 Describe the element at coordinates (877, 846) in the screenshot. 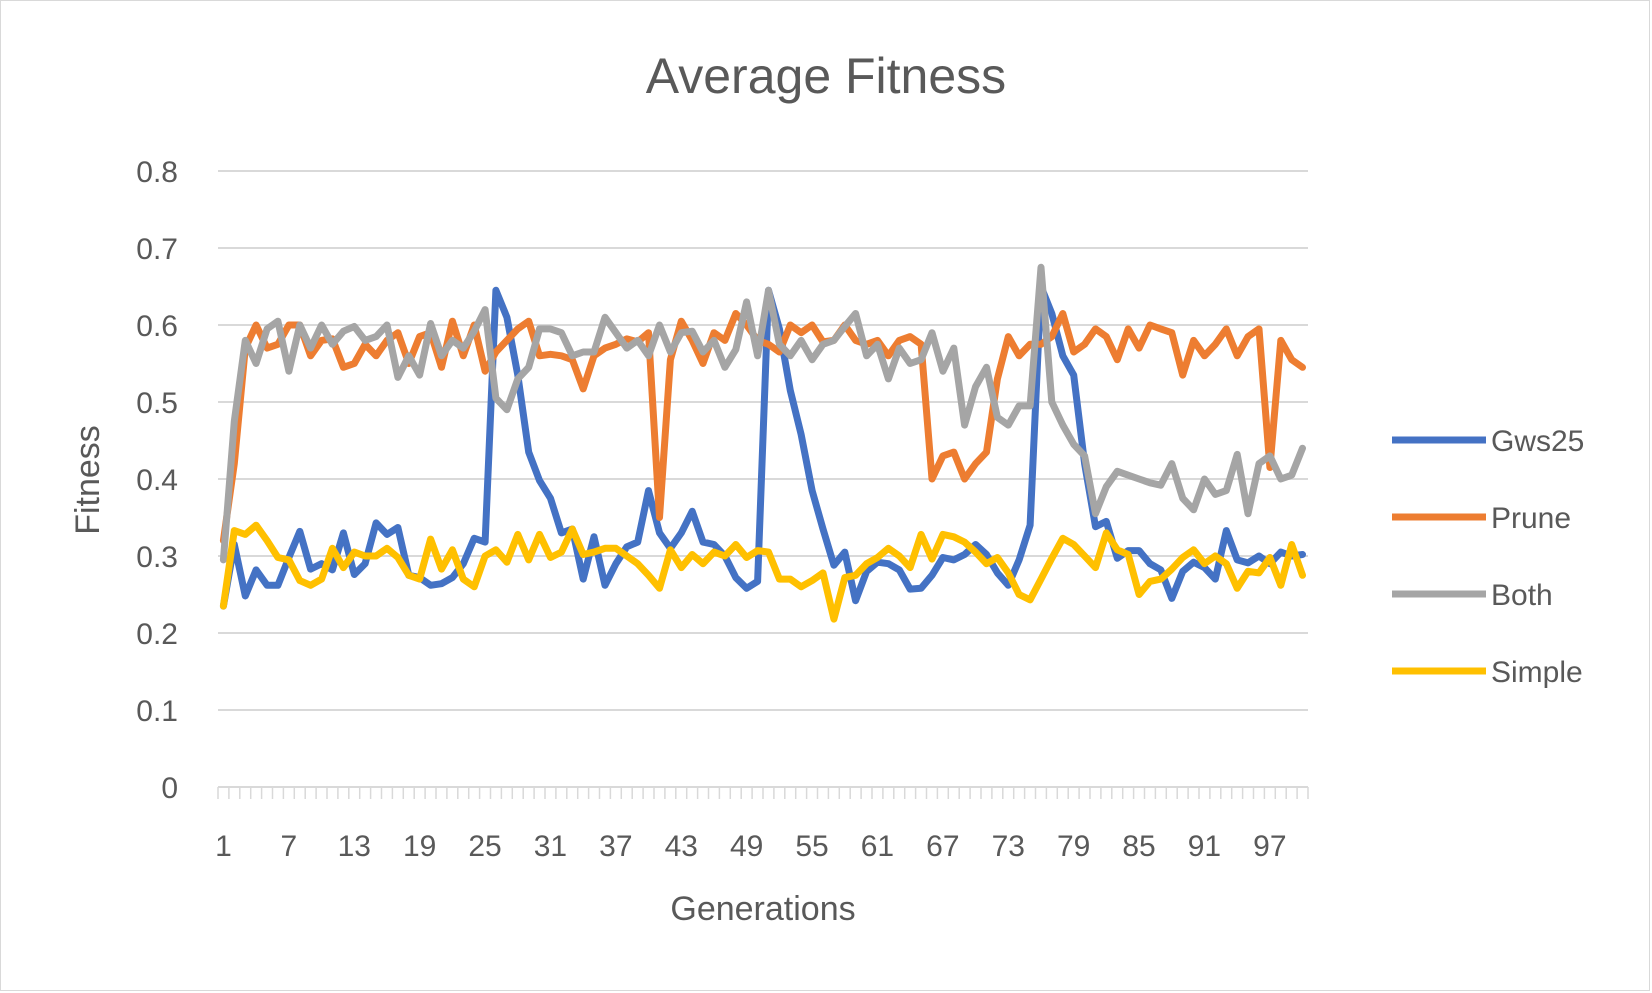

I see `x-tick-label: 61` at that location.